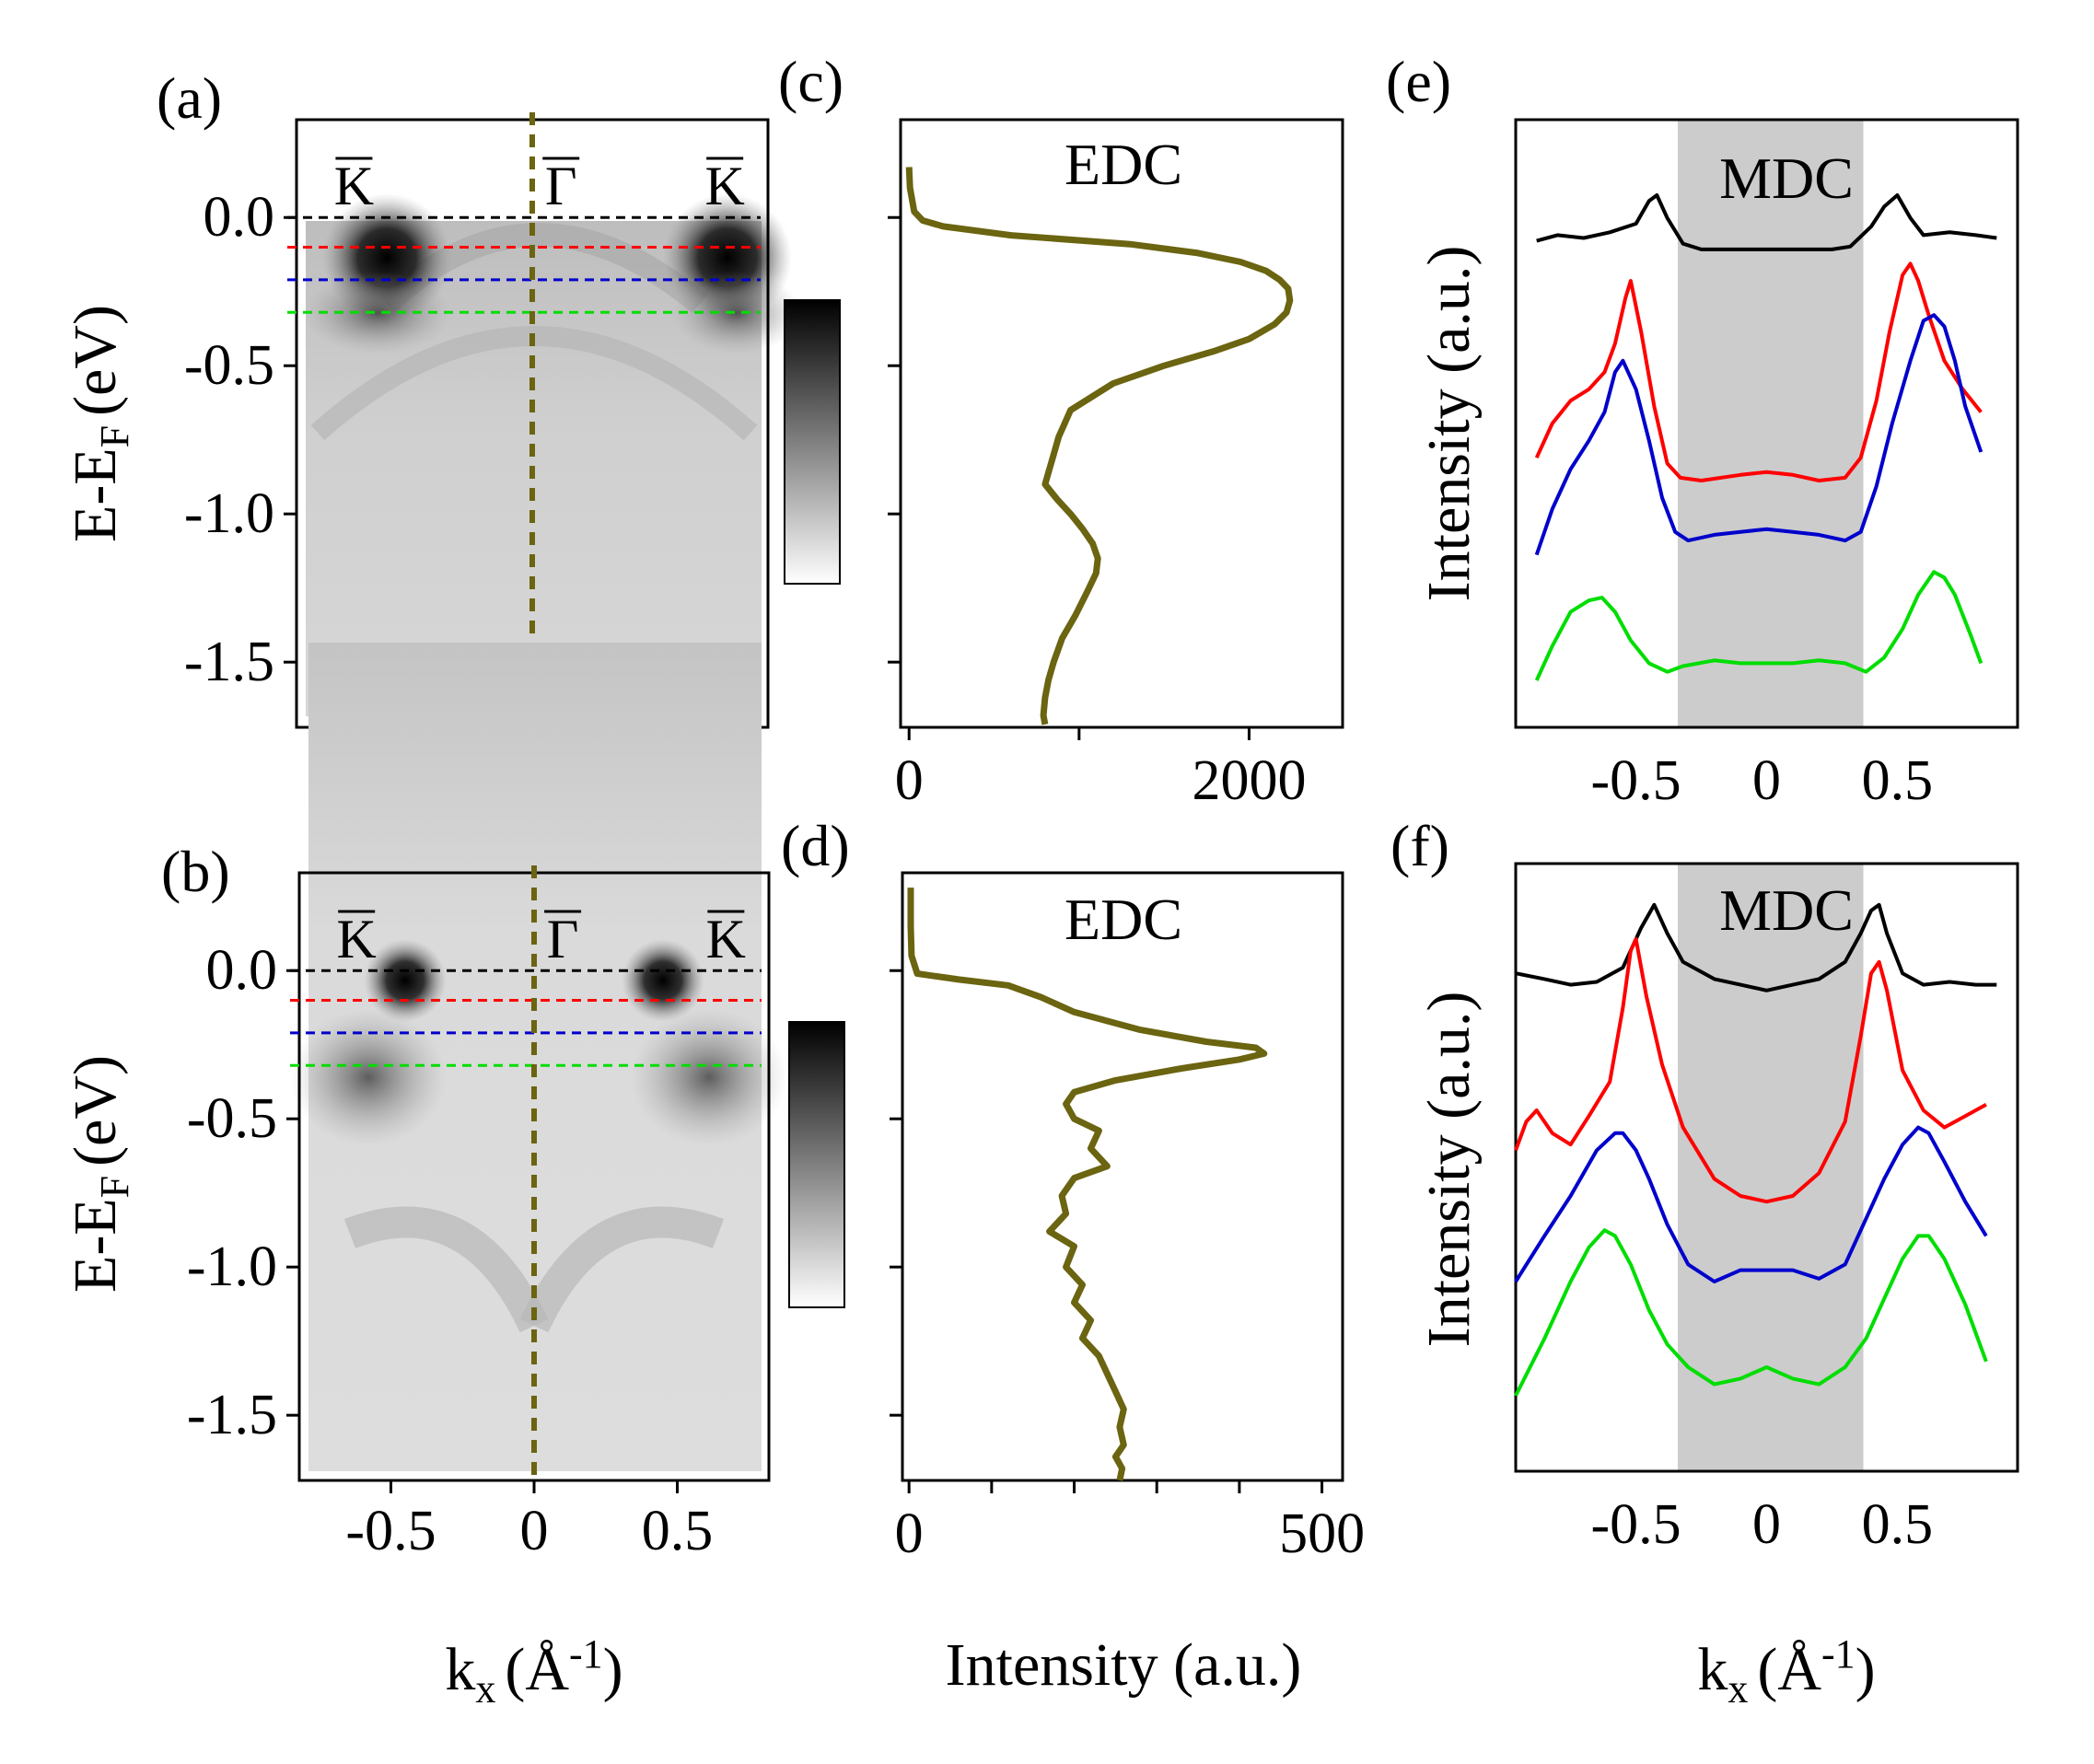 This screenshot has width=2094, height=1764. What do you see at coordinates (1123, 164) in the screenshot?
I see `edc-c-title: EDC` at bounding box center [1123, 164].